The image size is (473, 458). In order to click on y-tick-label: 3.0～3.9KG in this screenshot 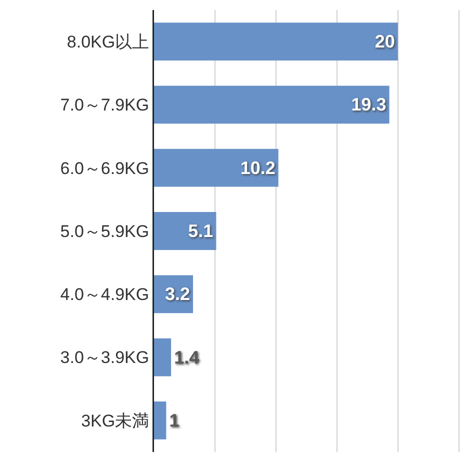, I will do `click(105, 358)`.